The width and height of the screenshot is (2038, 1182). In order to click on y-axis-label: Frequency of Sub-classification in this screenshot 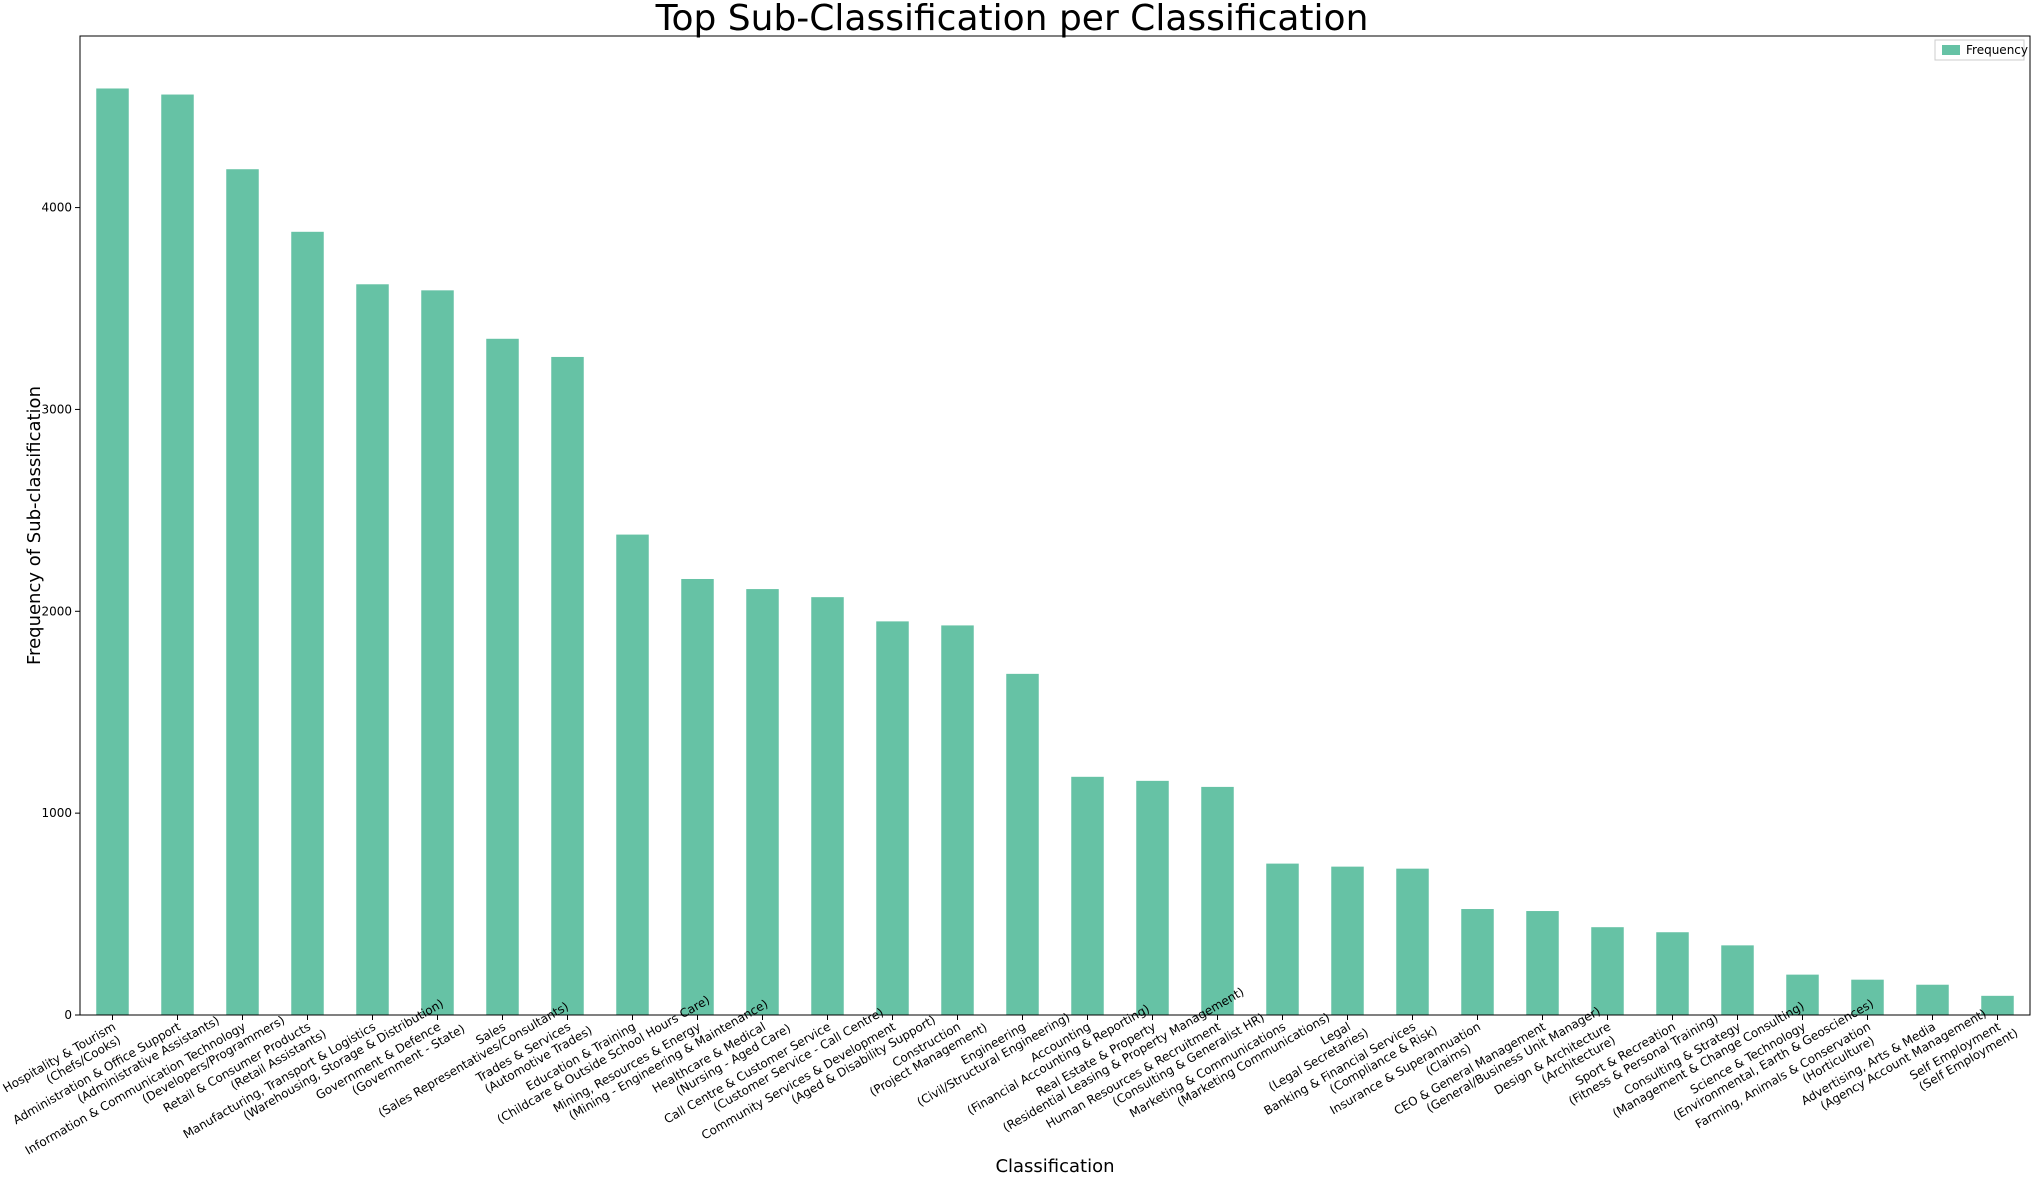, I will do `click(34, 525)`.